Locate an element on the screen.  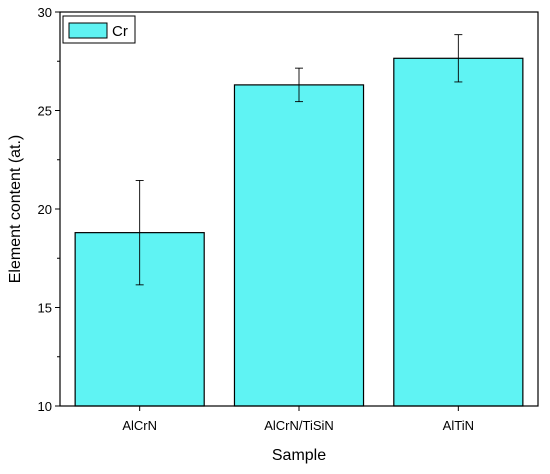
y-tick-label: 25 is located at coordinates (45, 111).